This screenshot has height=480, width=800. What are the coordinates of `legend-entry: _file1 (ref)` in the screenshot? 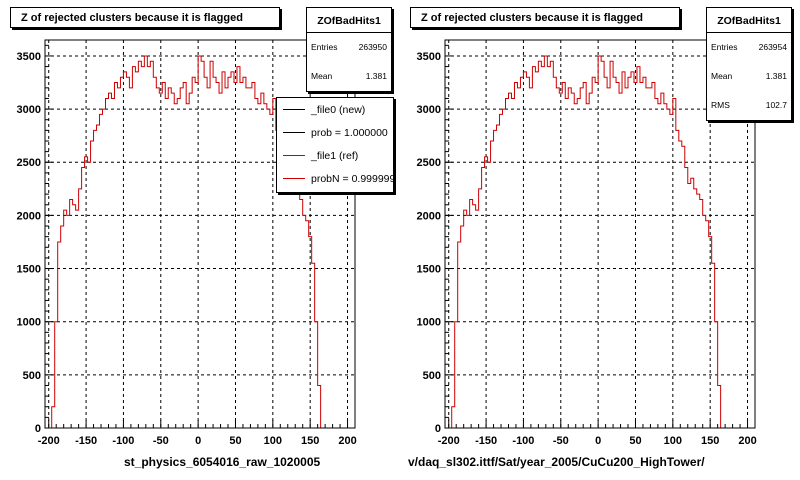 It's located at (335, 155).